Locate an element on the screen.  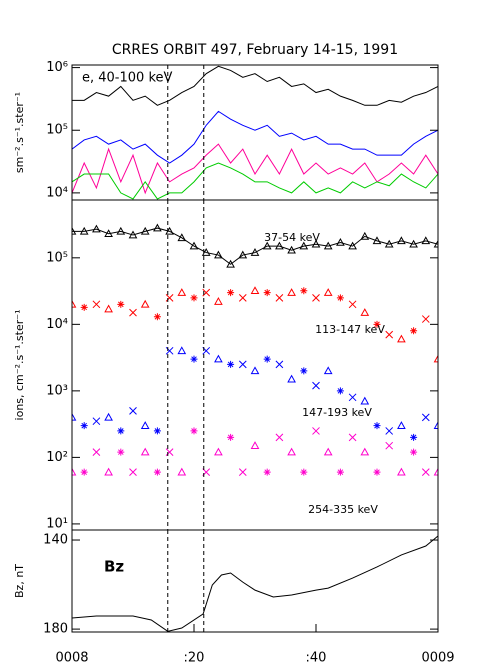
series-label: 113-147 keV is located at coordinates (350, 329).